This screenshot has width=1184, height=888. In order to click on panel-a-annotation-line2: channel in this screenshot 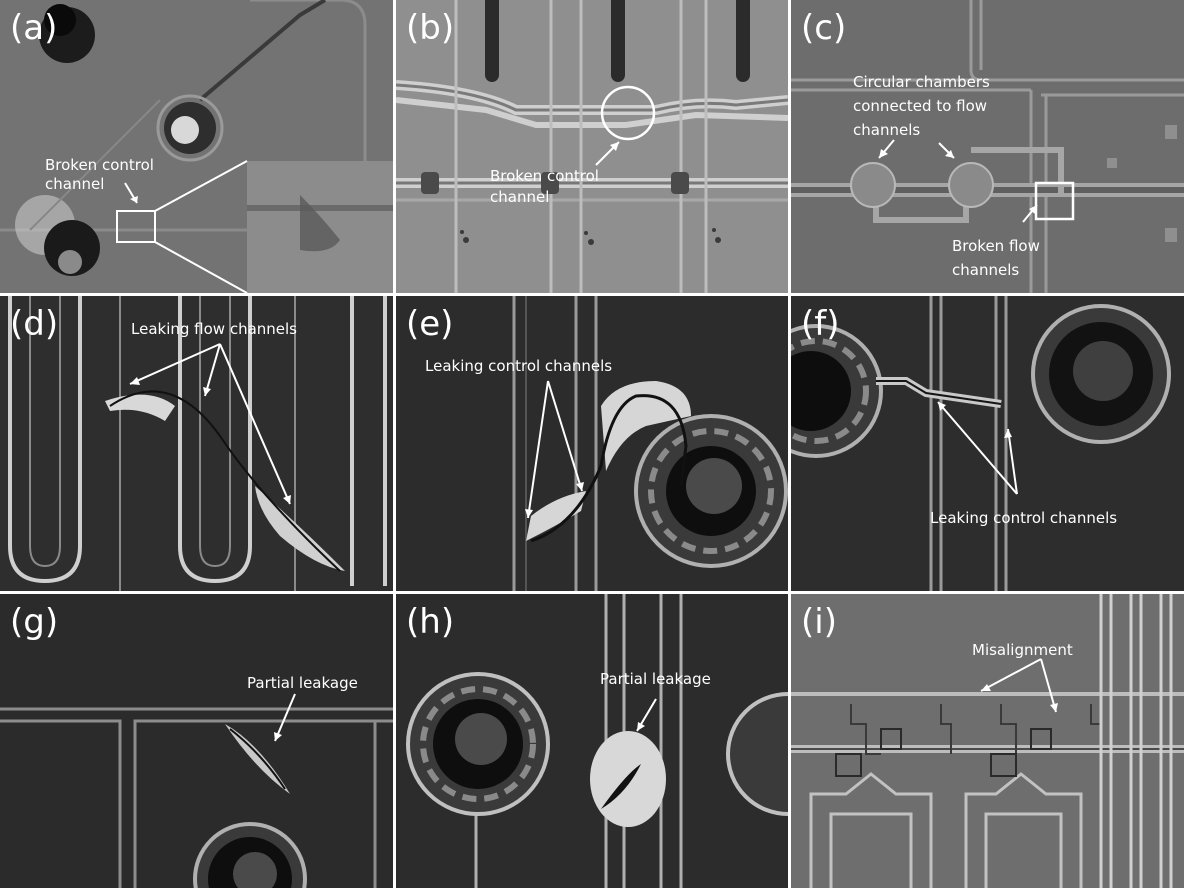, I will do `click(74, 184)`.